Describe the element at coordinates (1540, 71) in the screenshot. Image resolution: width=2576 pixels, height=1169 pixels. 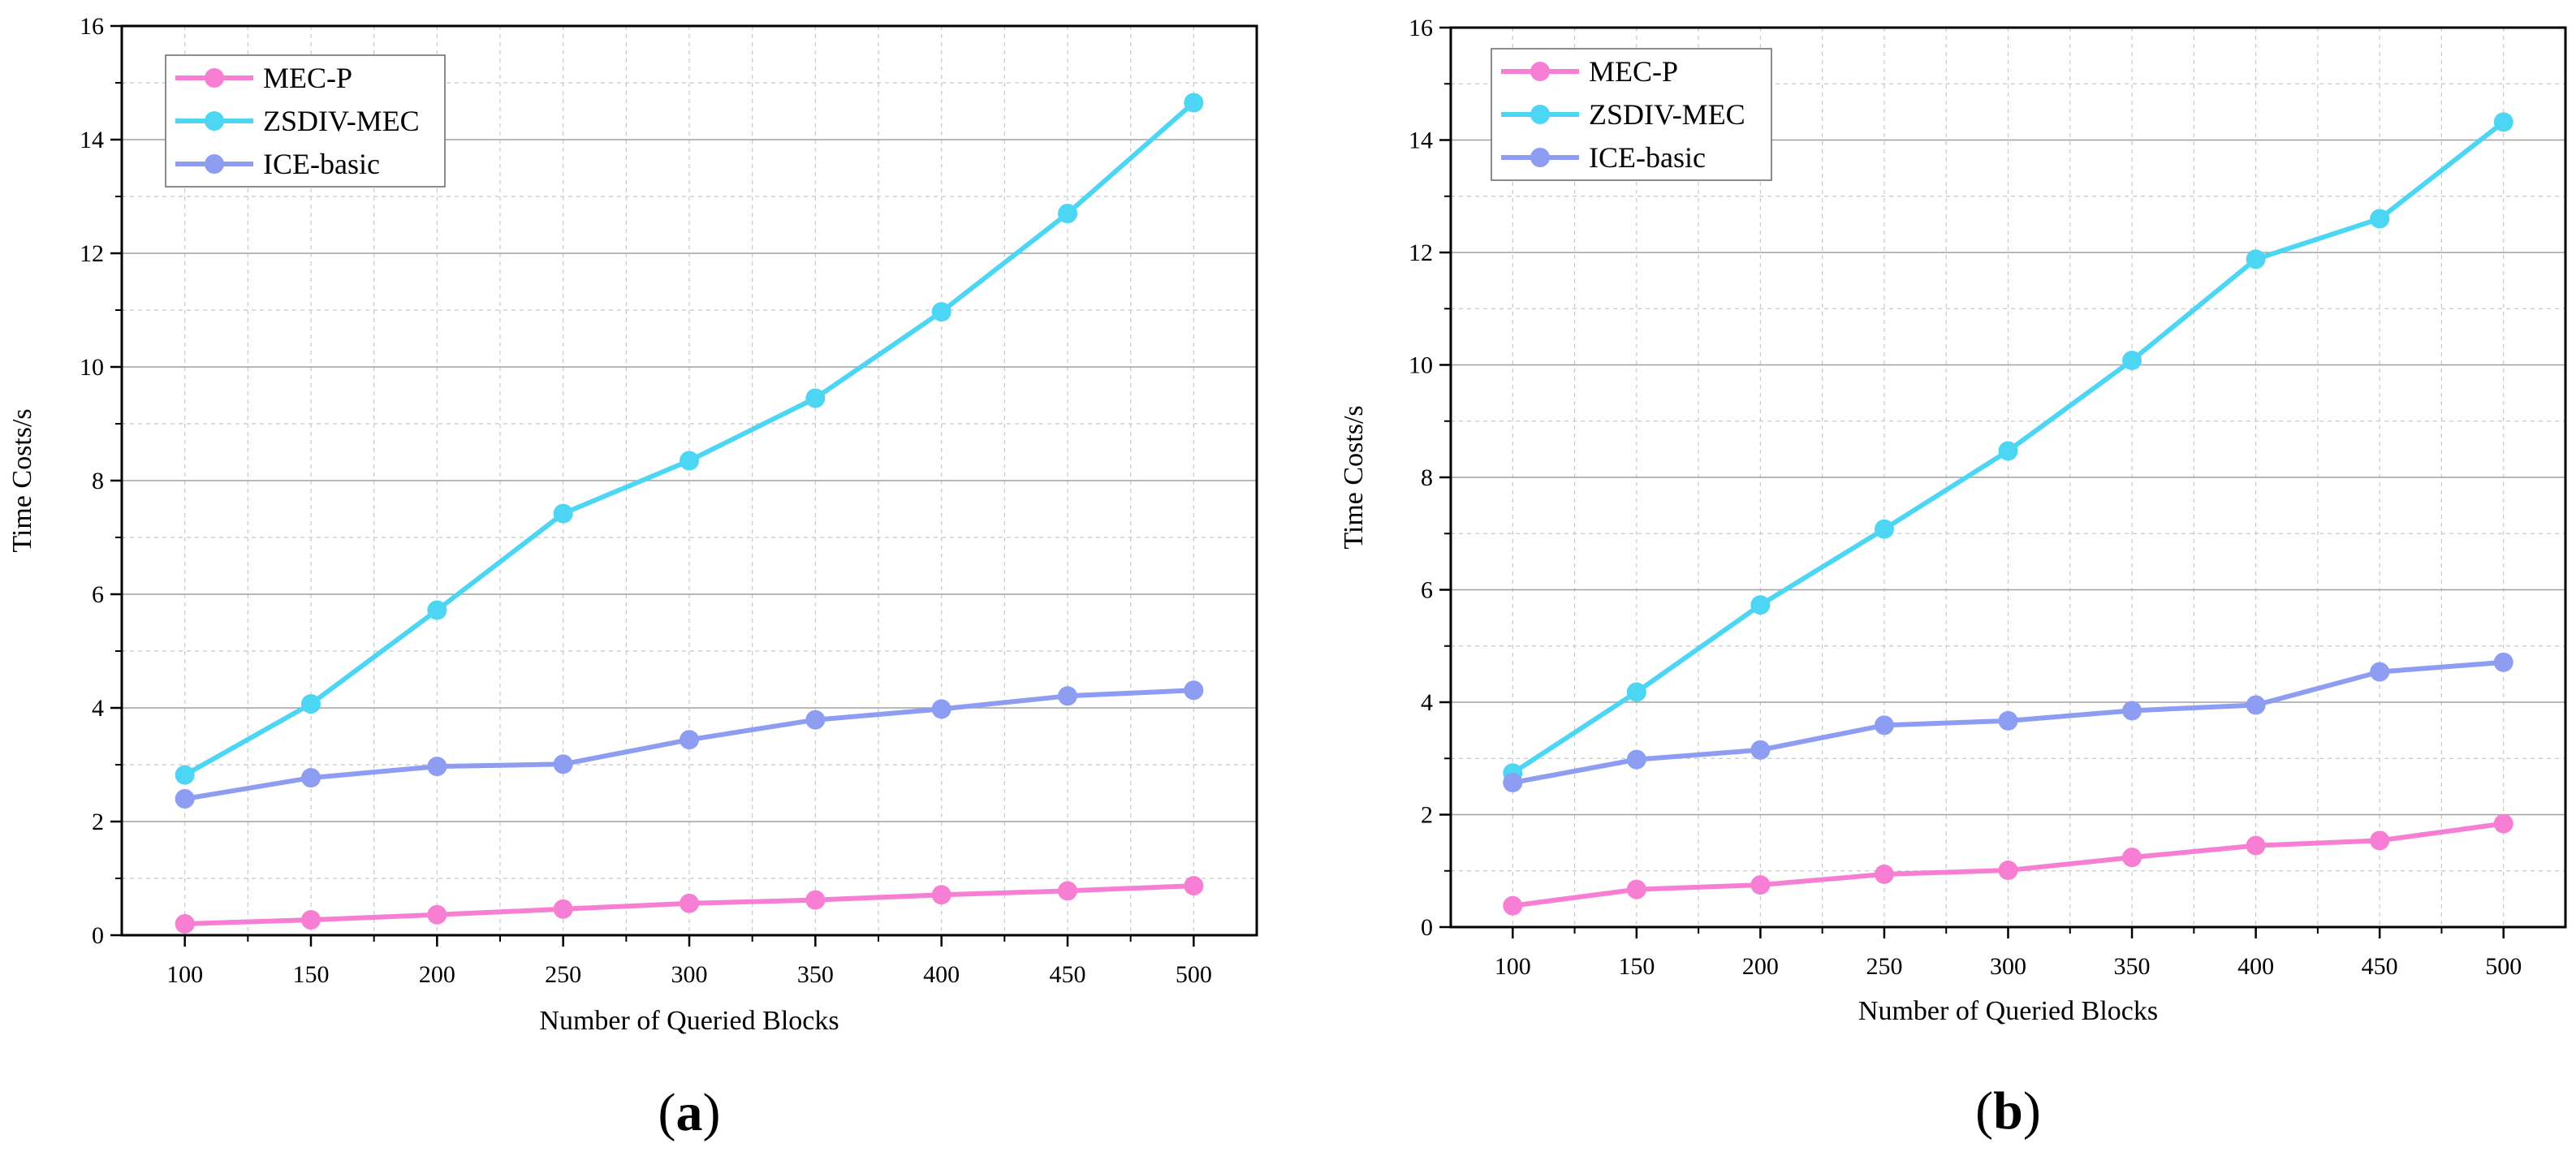
I see `chart-b-legend-marker-mec-p` at that location.